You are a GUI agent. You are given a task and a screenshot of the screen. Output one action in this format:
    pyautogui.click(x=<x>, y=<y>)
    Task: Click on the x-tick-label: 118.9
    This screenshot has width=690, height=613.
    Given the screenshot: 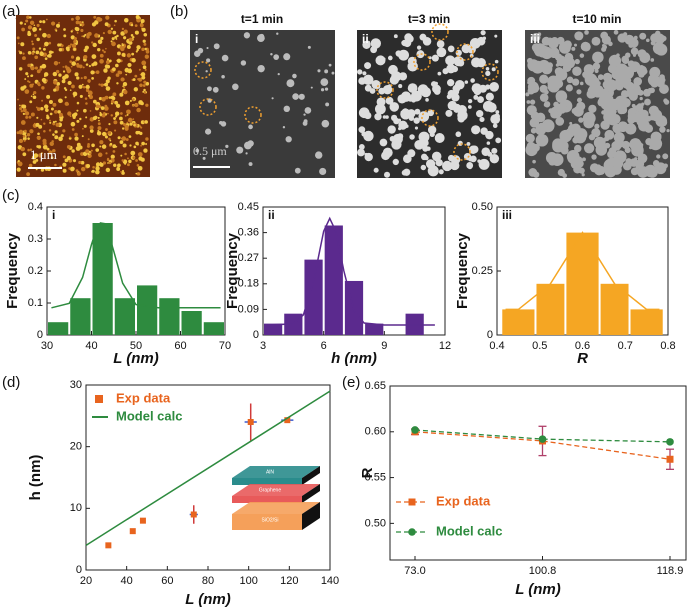 What is the action you would take?
    pyautogui.click(x=670, y=571)
    